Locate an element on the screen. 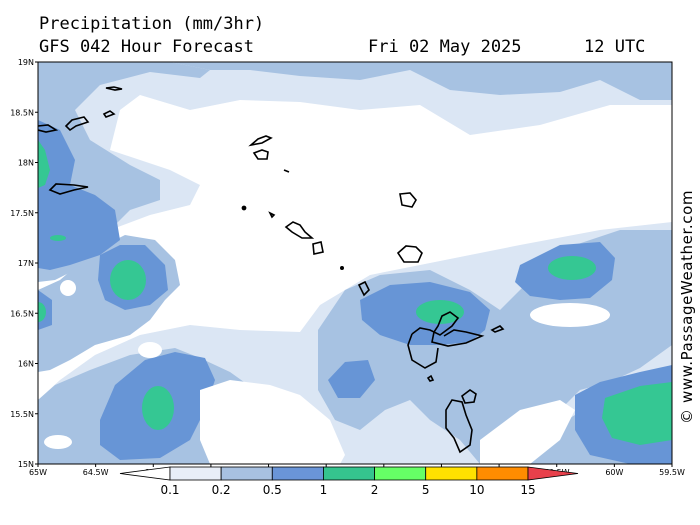 The image size is (700, 525). copyright-text: © www.PassageWeather.com is located at coordinates (687, 306).